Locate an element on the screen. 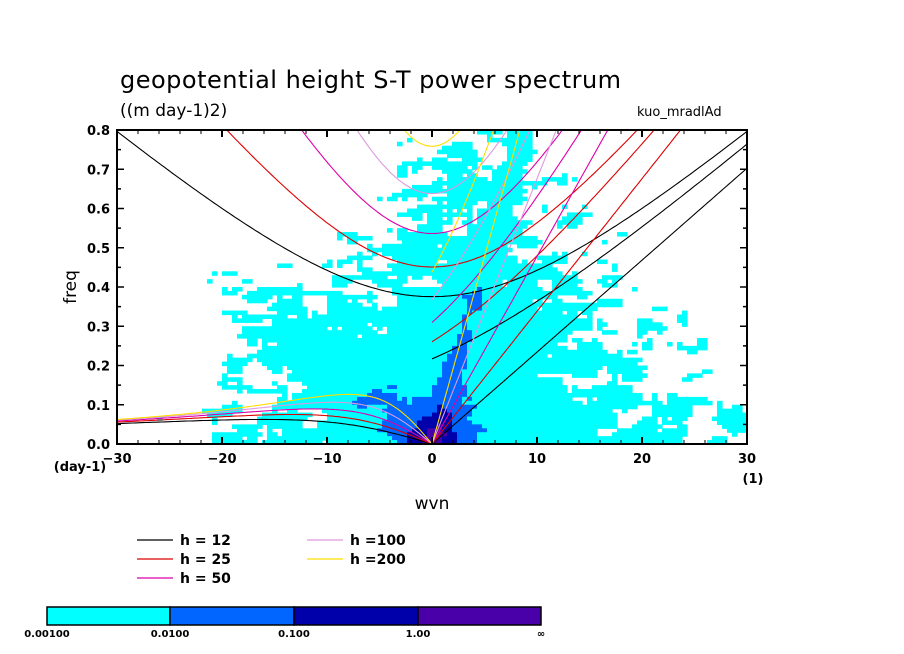 The image size is (904, 654). y-axis-title: freq is located at coordinates (71, 287).